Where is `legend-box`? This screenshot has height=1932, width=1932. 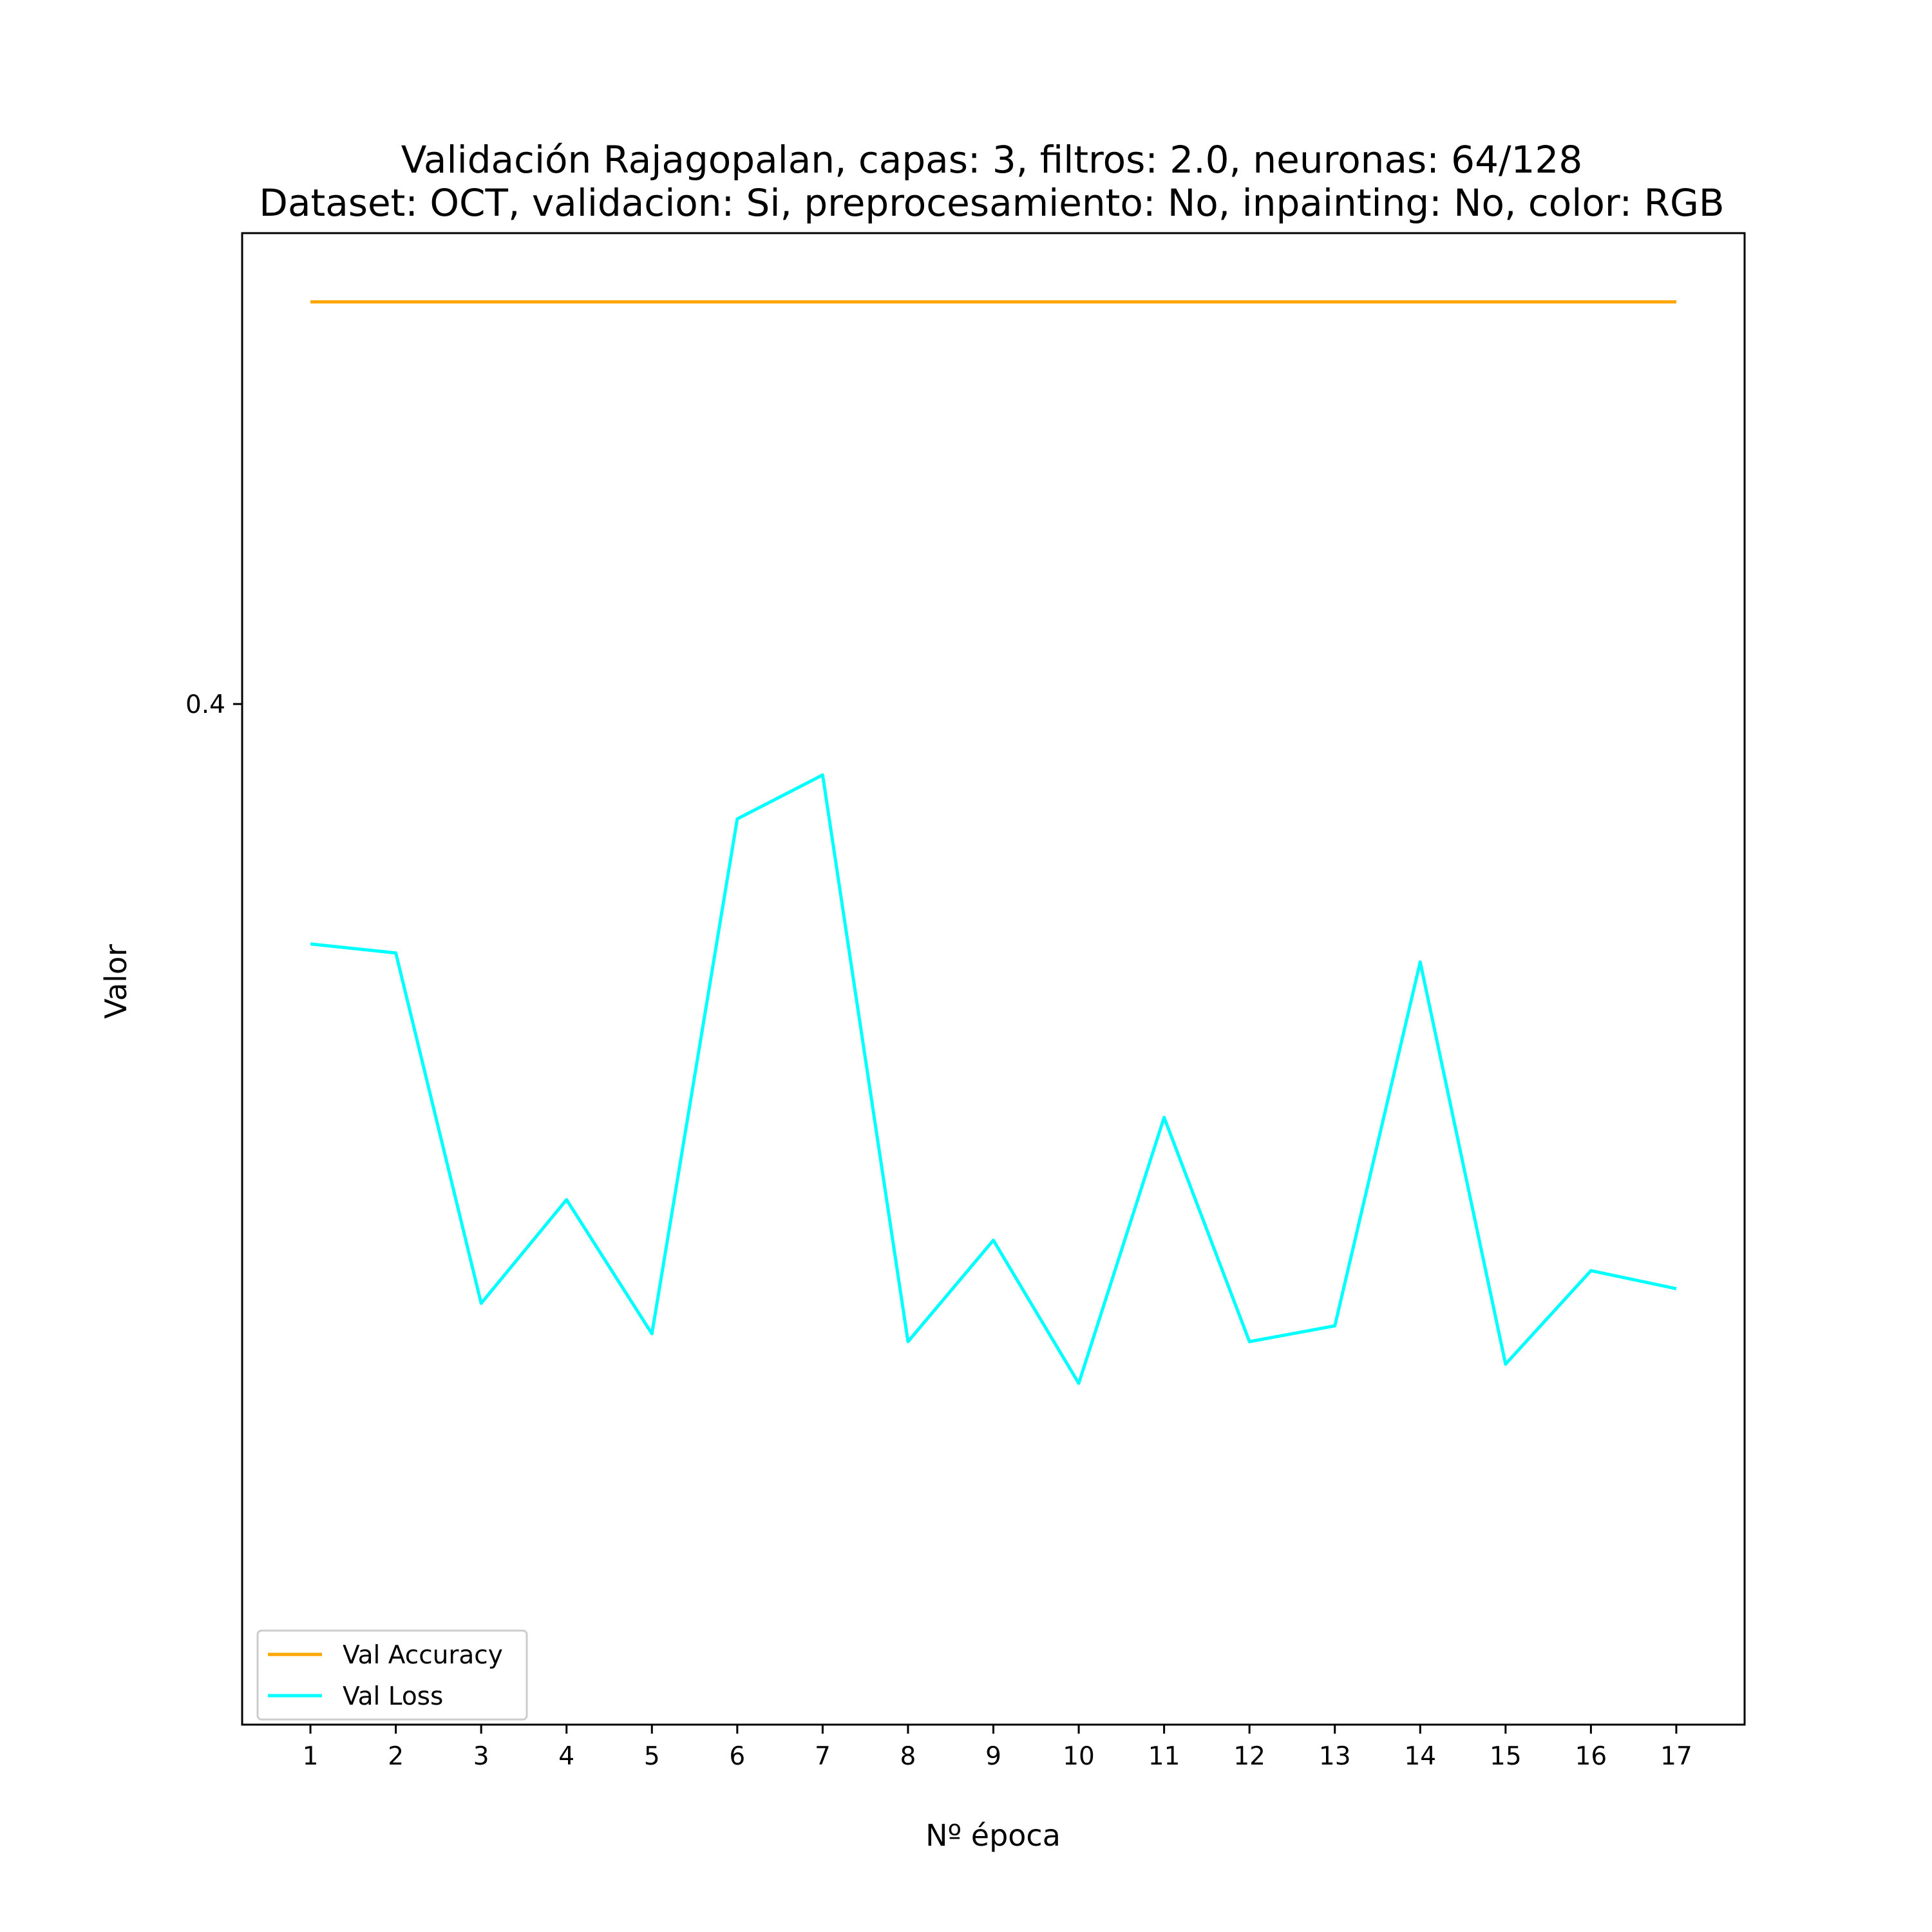 legend-box is located at coordinates (392, 1675).